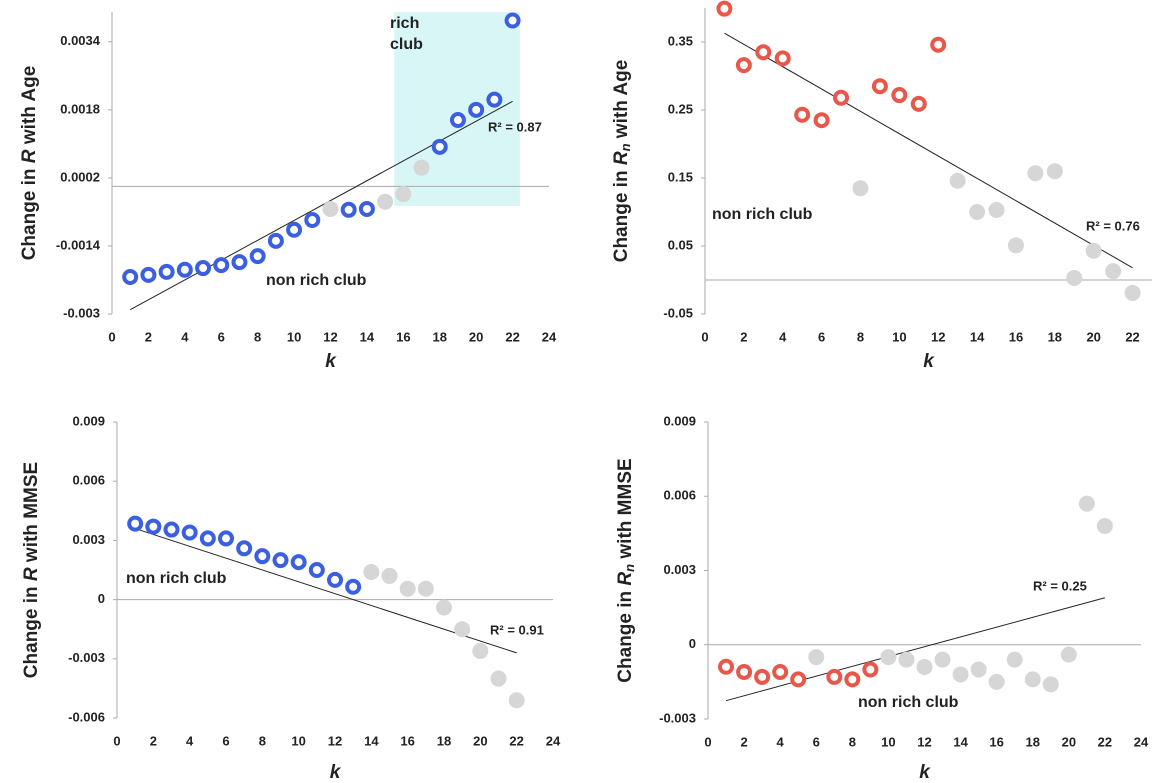 The width and height of the screenshot is (1156, 783). I want to click on x-tick-label: 14, so click(367, 336).